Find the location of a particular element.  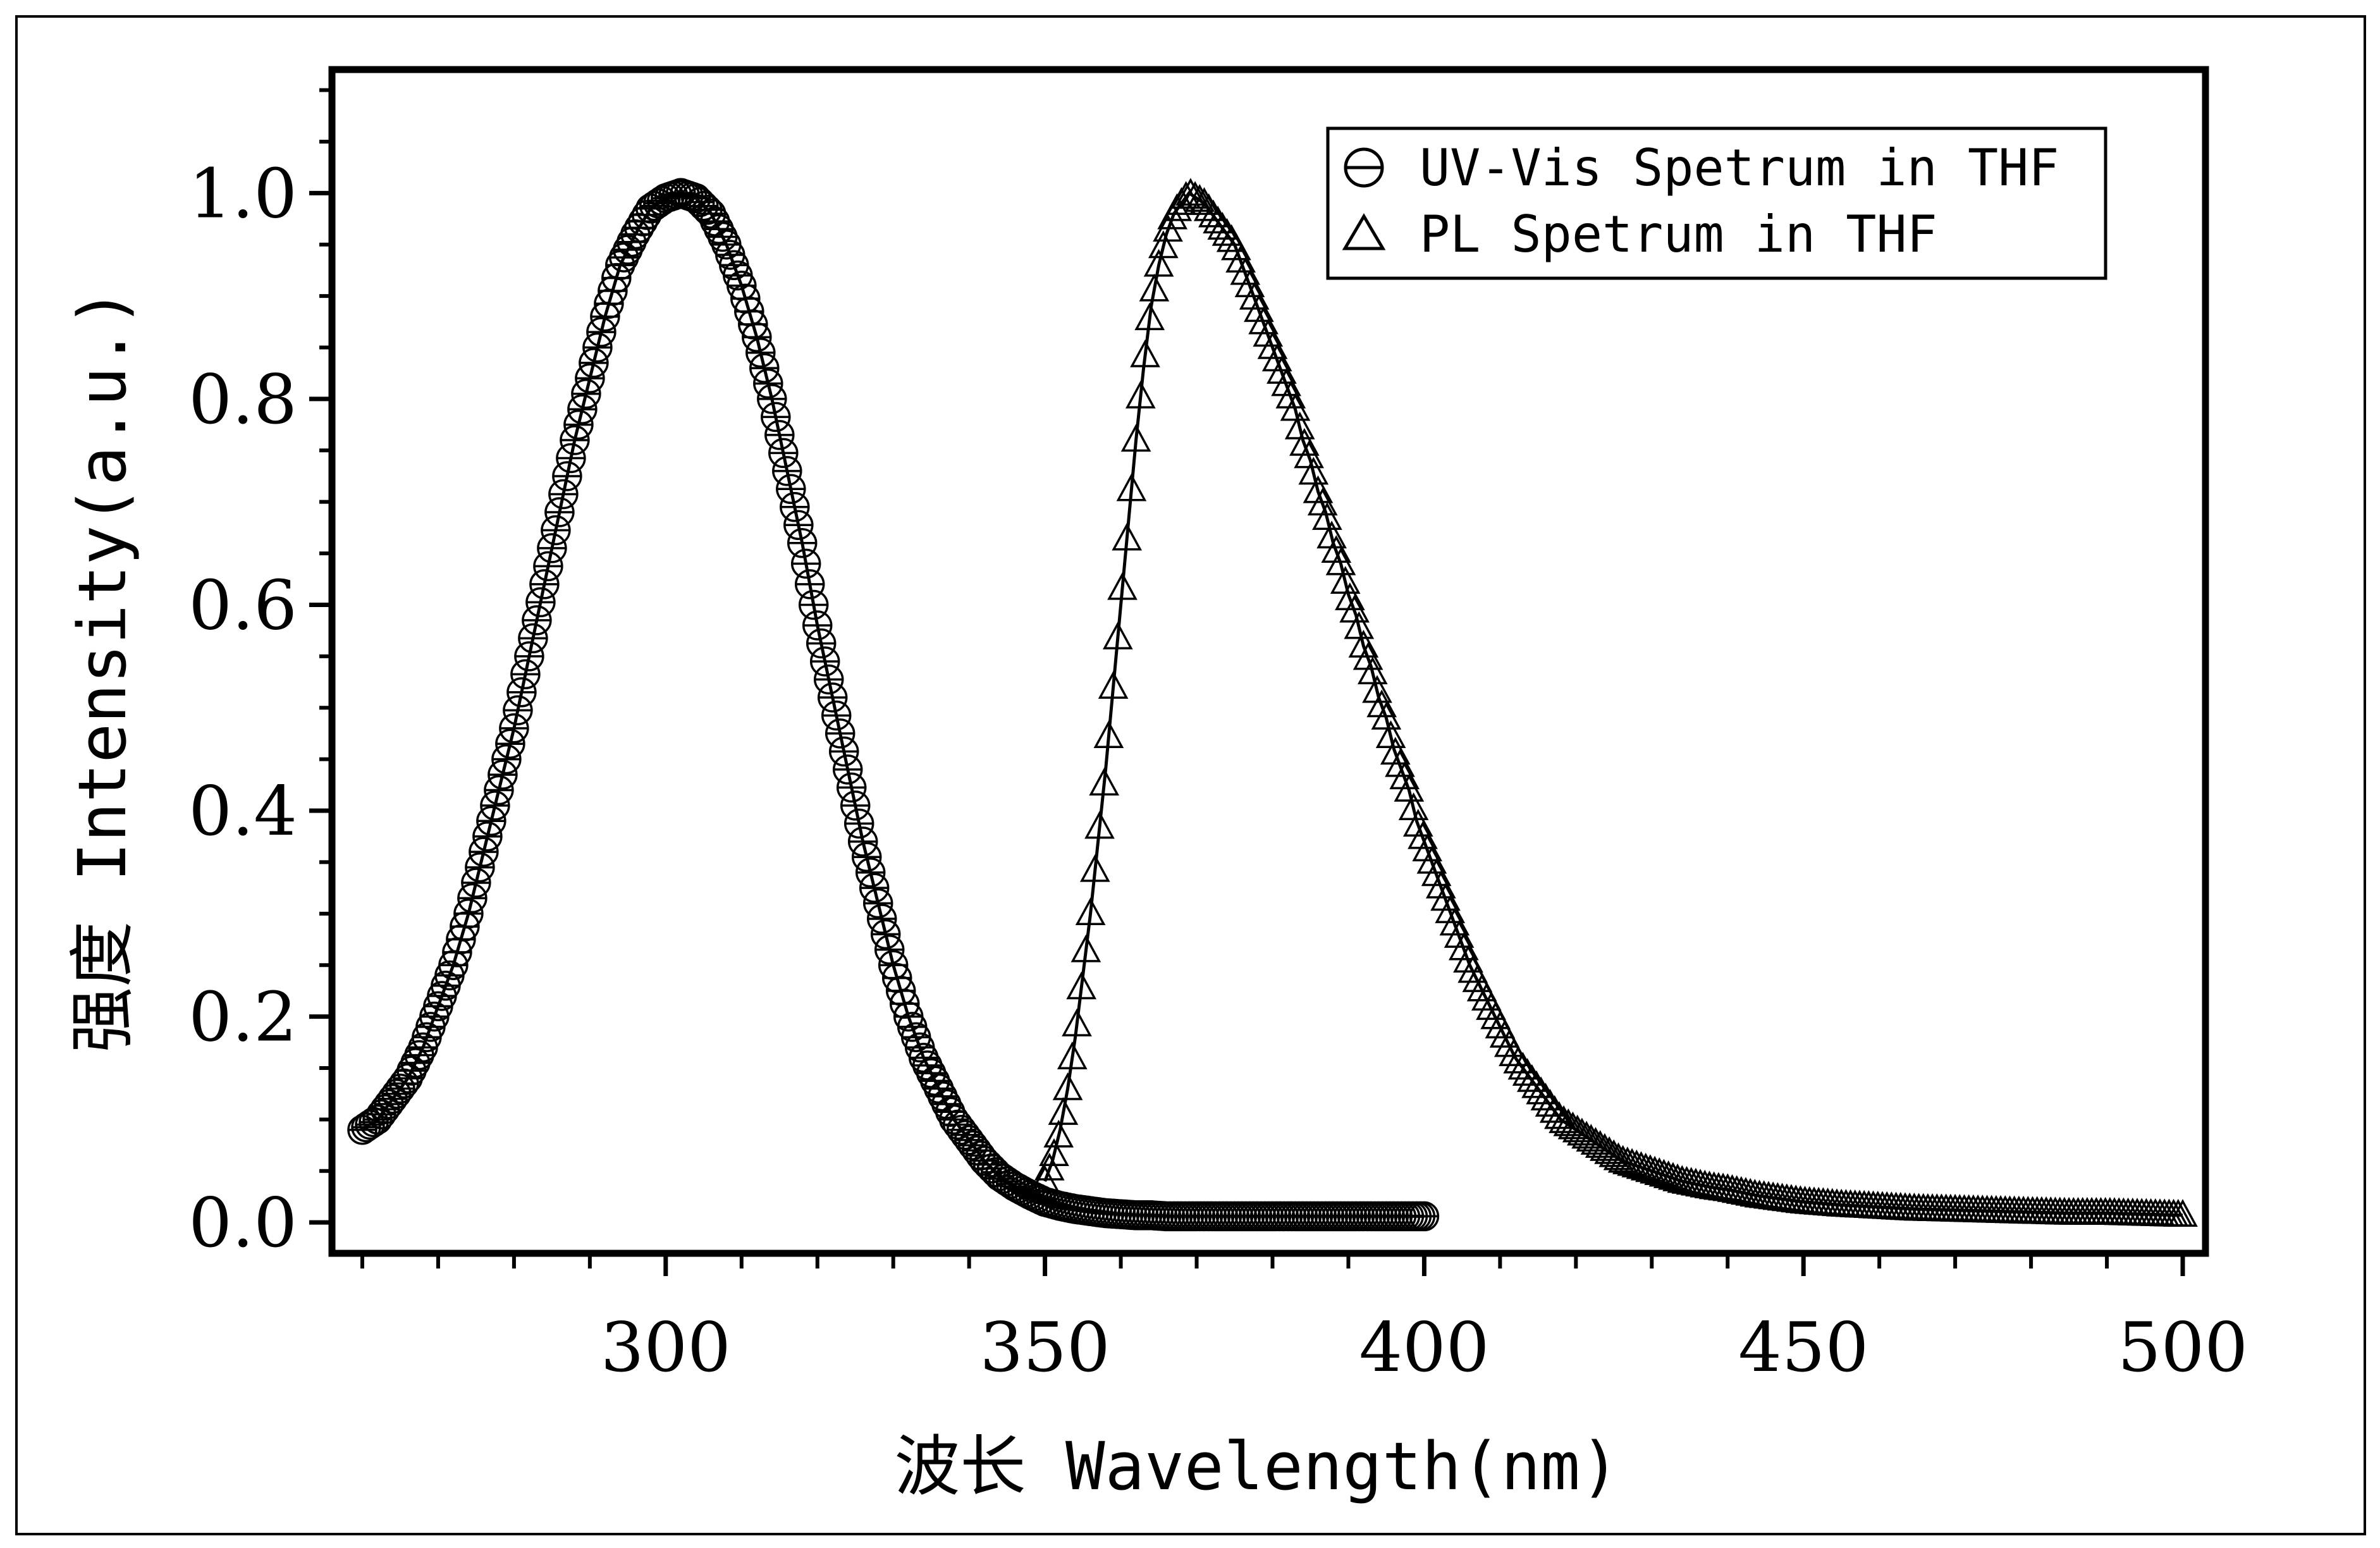

legend-marker-uvvis is located at coordinates (1364, 167).